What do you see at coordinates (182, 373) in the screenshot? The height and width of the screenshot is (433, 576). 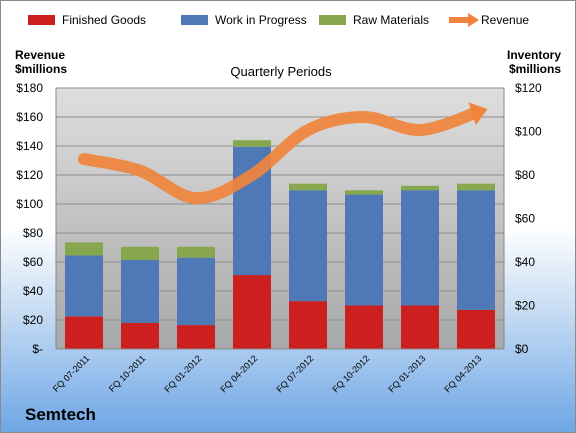 I see `x-tick-label: FQ 01-2012` at bounding box center [182, 373].